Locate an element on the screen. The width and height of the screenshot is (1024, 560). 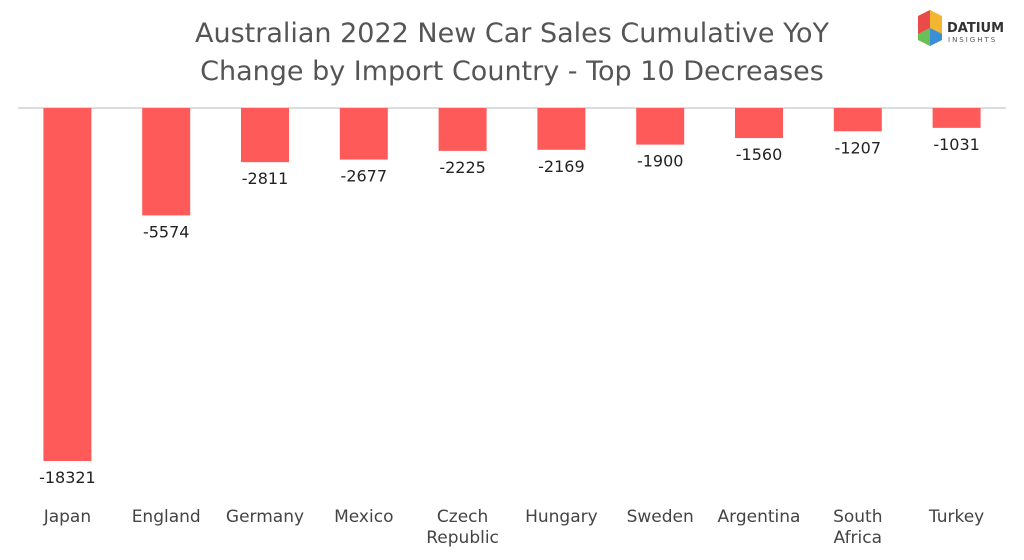
bar-argentina is located at coordinates (759, 123).